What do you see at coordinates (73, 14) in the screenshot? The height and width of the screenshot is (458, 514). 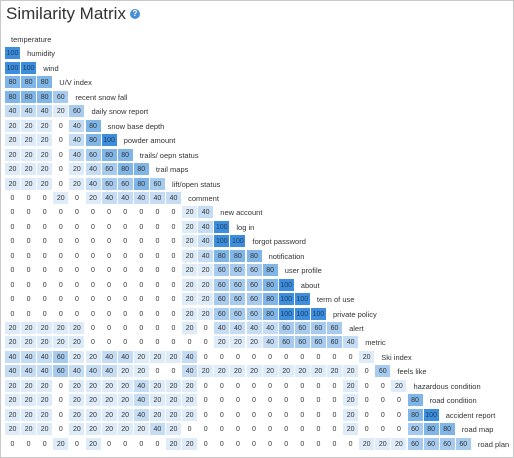 I see `page-title: Similarity Matrix?` at bounding box center [73, 14].